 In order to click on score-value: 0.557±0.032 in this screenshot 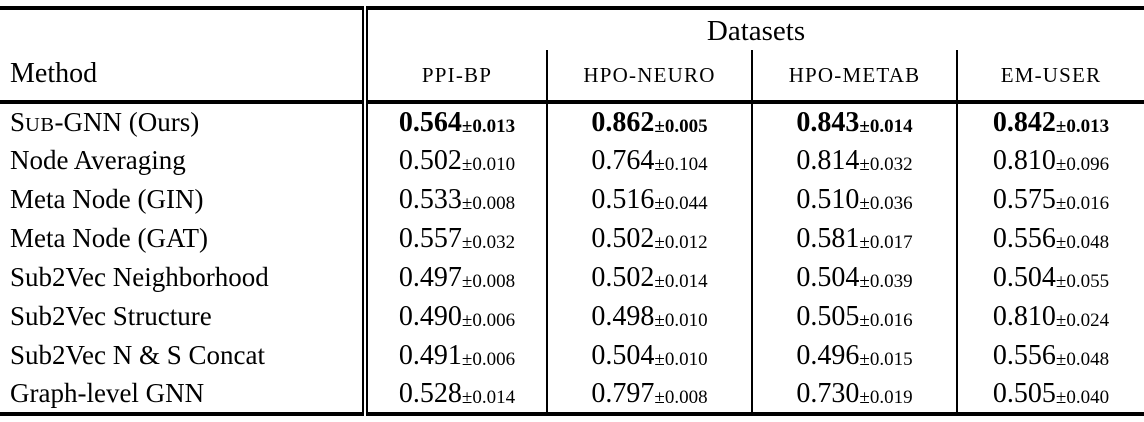, I will do `click(456, 238)`.